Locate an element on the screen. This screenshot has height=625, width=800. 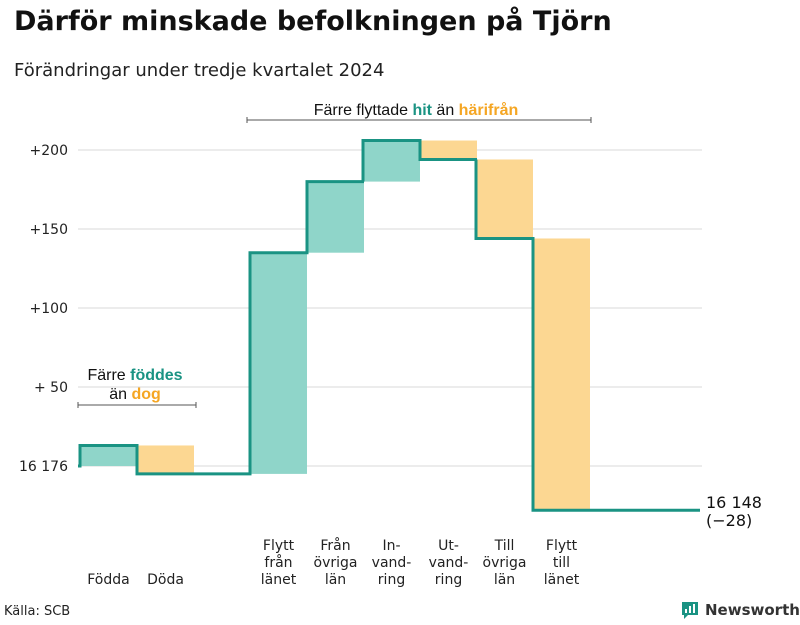
category-label: Födda is located at coordinates (108, 580).